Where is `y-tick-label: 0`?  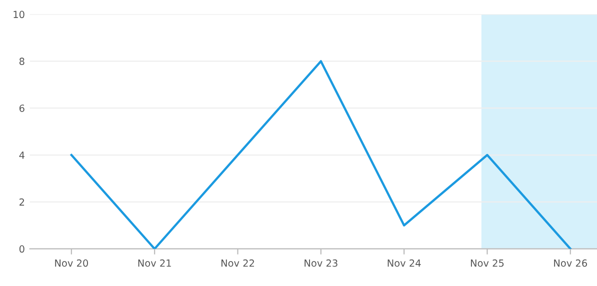
y-tick-label: 0 is located at coordinates (21, 249).